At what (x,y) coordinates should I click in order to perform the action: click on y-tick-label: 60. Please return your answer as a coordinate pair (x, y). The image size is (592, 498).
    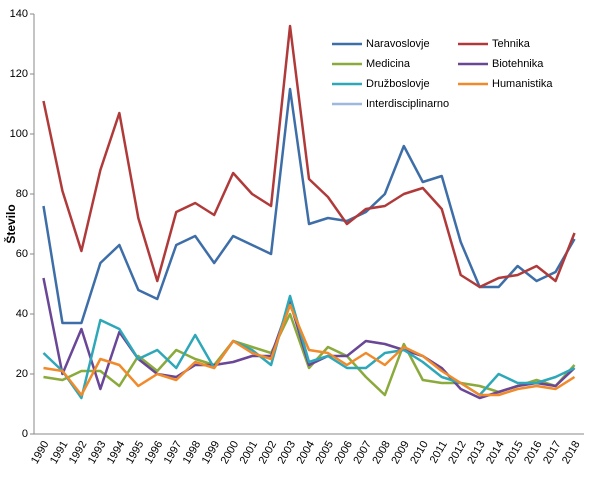
    Looking at the image, I should click on (22, 254).